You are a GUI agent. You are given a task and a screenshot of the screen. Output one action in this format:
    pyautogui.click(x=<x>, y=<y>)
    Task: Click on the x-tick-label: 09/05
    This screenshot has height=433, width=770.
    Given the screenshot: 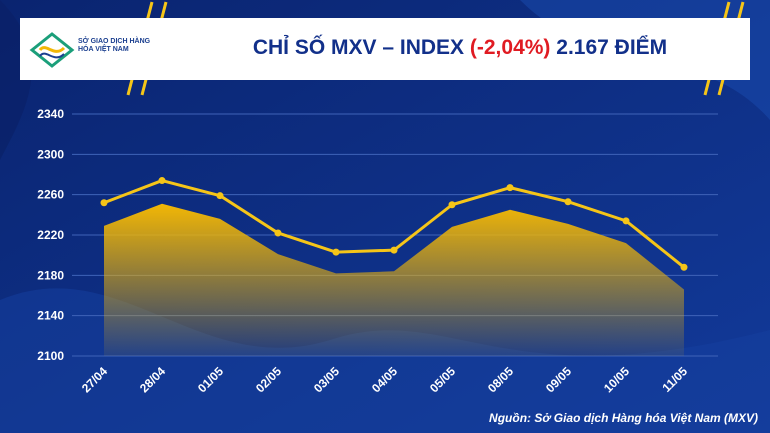 What is the action you would take?
    pyautogui.click(x=558, y=379)
    